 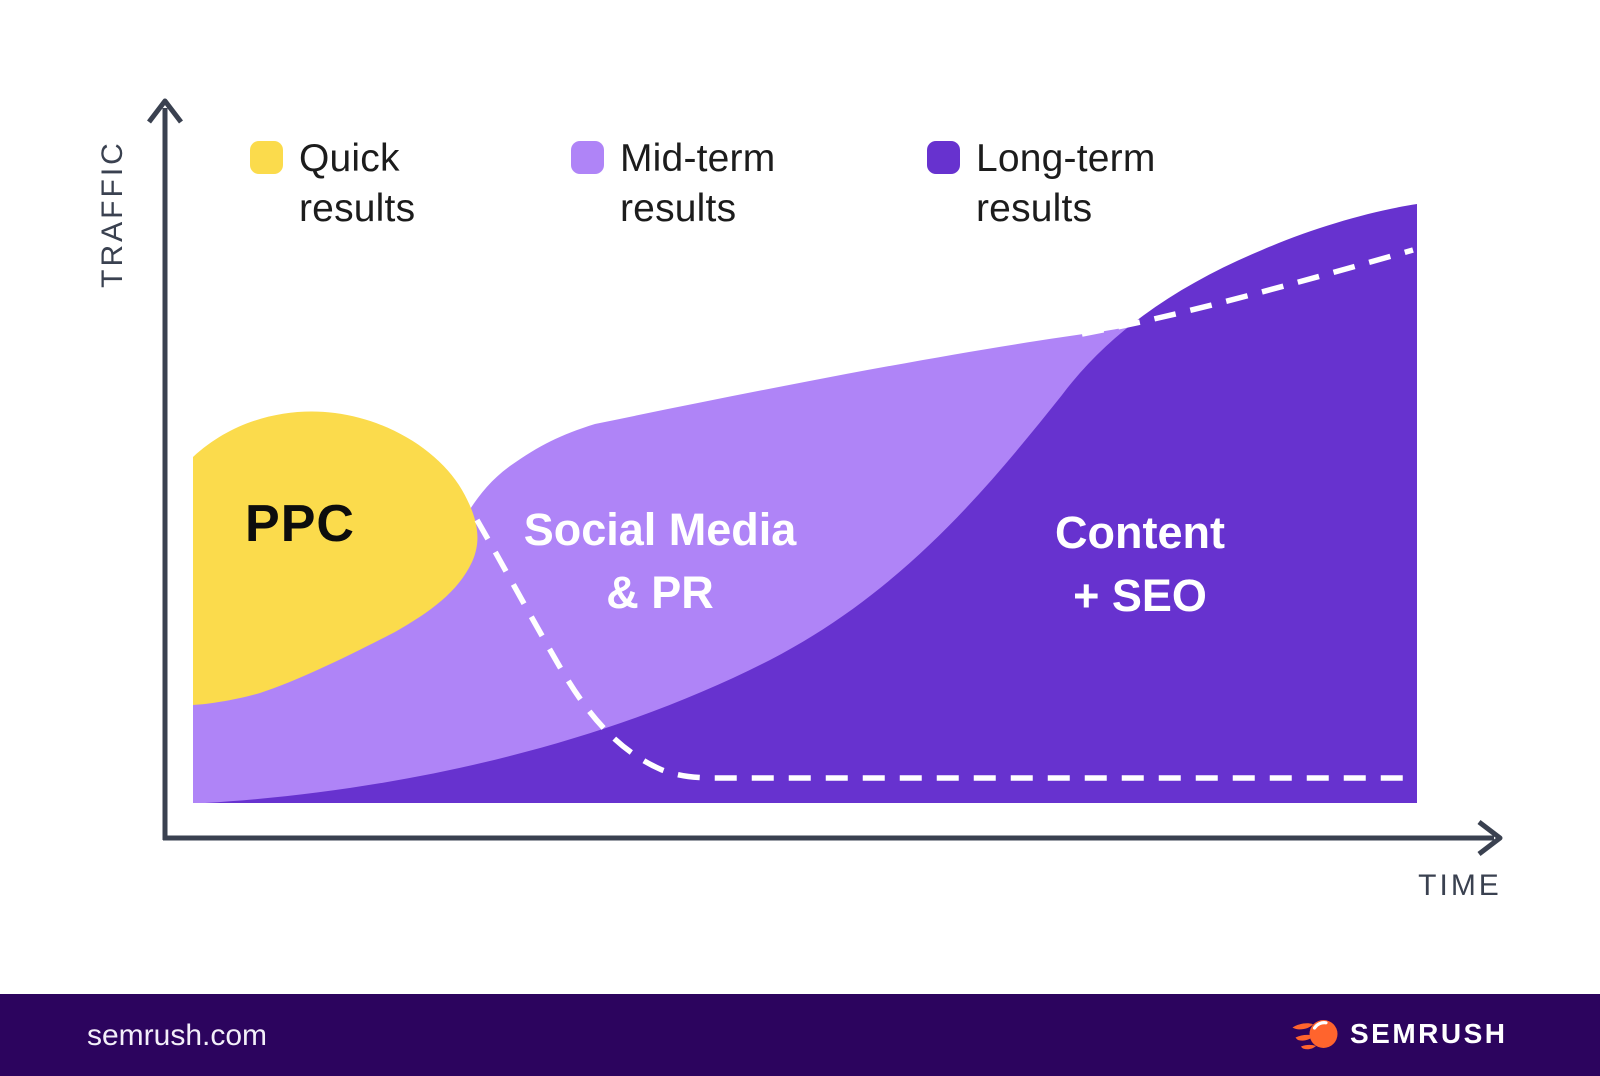 I want to click on legend-item-mid-term-results: Mid-term results, so click(x=673, y=184).